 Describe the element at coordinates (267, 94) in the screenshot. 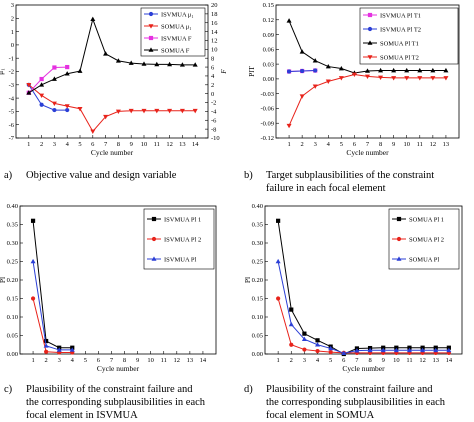

I see `y-tick-label: -0.03` at that location.